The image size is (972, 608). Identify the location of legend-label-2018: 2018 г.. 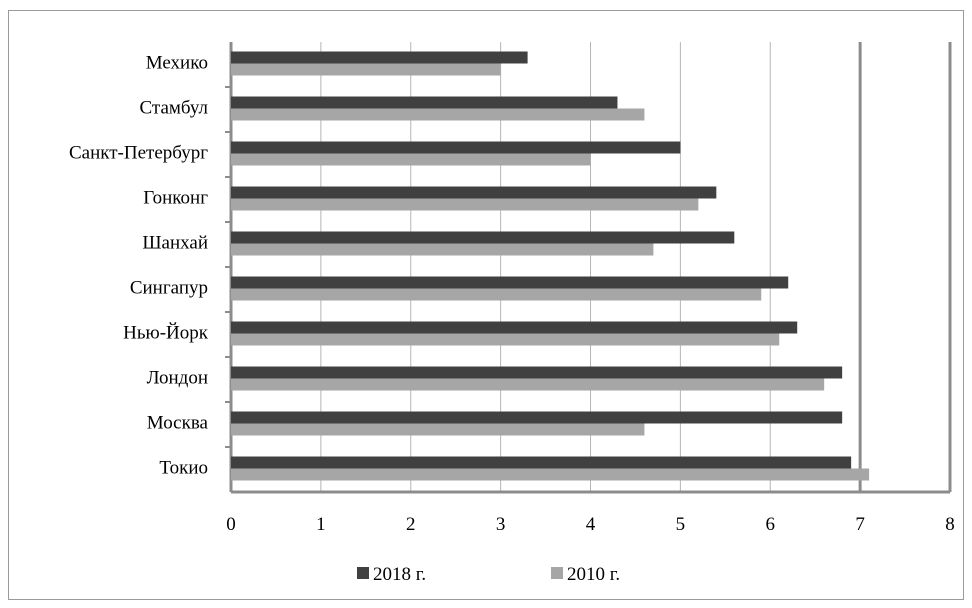
(399, 574).